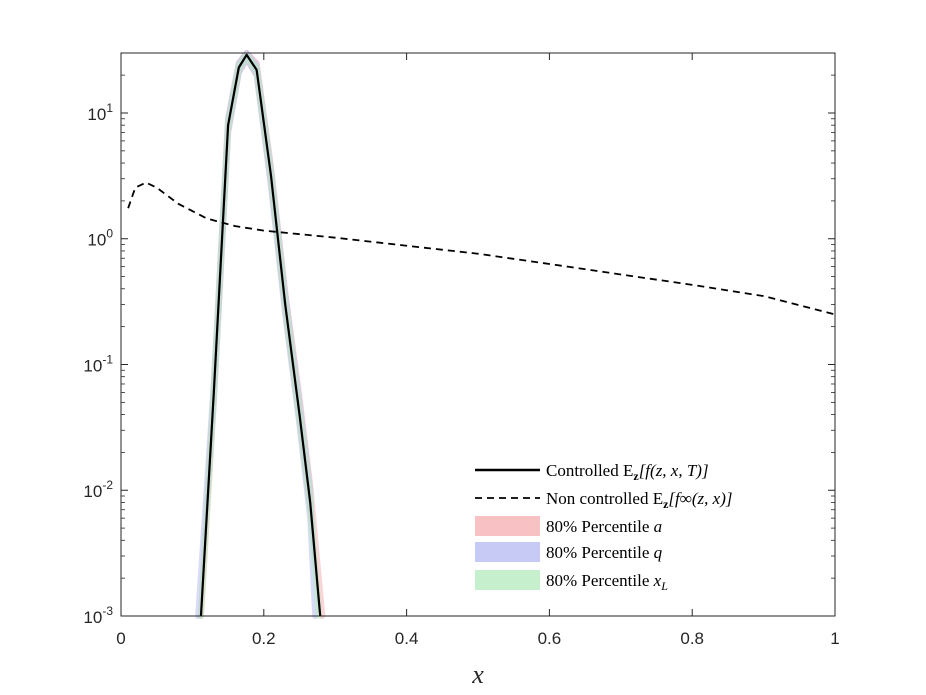 The width and height of the screenshot is (926, 695). What do you see at coordinates (607, 582) in the screenshot?
I see `legend-label: 80% Percentile xL` at bounding box center [607, 582].